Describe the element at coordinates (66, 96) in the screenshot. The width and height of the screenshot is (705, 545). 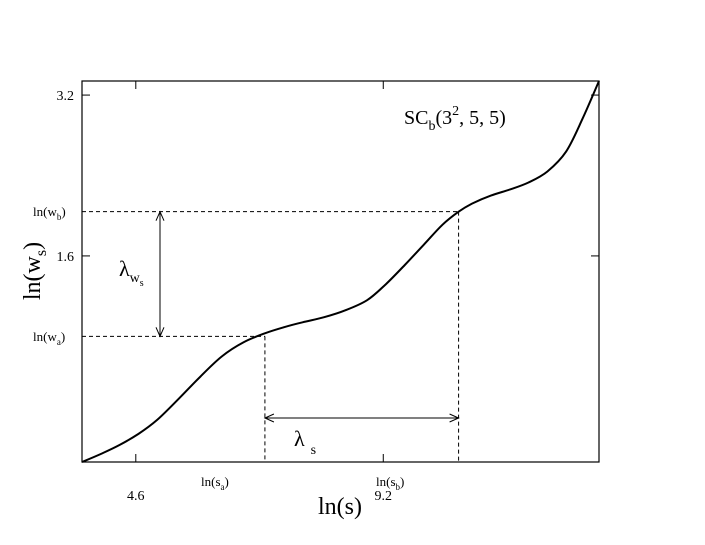
I see `y-tick-label: 3.2` at that location.